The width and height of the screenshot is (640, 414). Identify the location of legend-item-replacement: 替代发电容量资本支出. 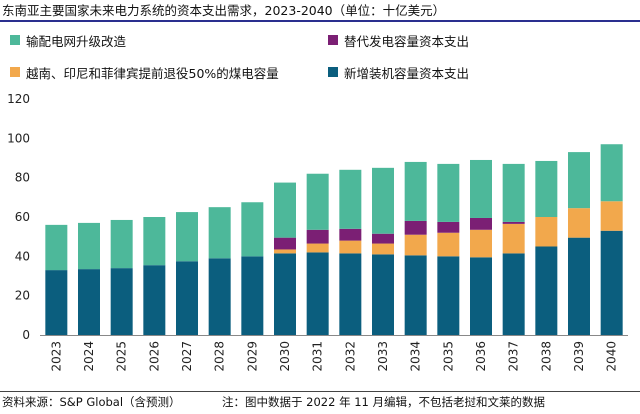
(398, 40).